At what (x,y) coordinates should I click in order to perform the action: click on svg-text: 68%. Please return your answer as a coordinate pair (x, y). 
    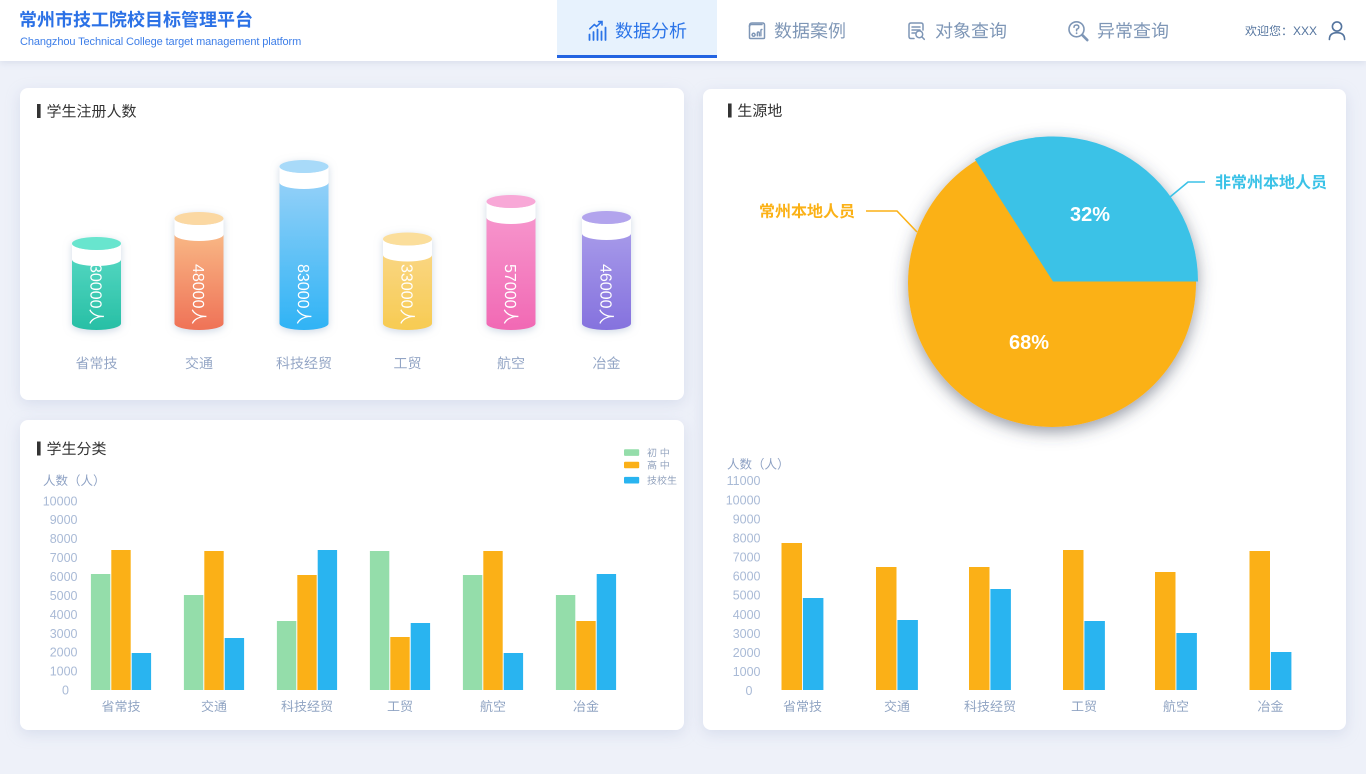
    Looking at the image, I should click on (1029, 343).